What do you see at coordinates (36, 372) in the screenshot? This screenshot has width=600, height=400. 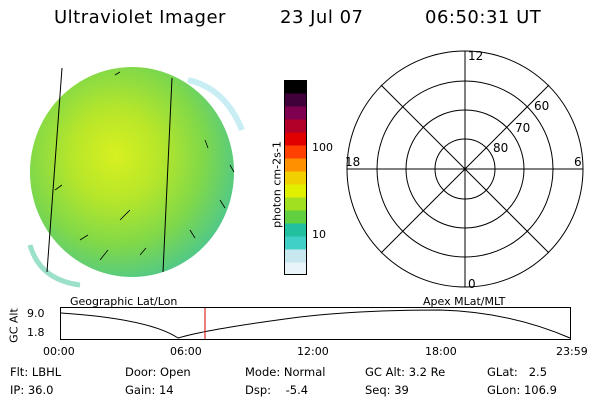 I see `status-filter: Flt: LBHL` at bounding box center [36, 372].